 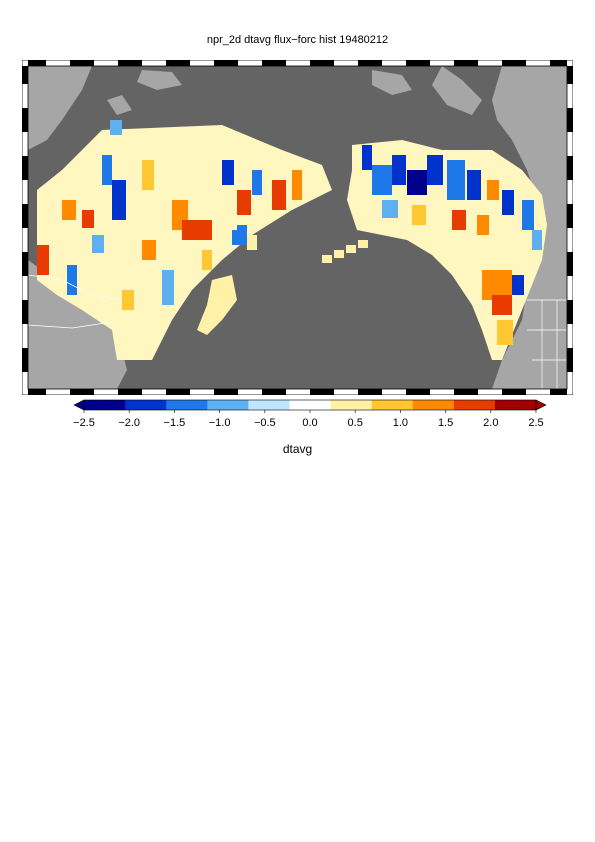 What do you see at coordinates (265, 423) in the screenshot?
I see `colorbar-tick-label: −0.5` at bounding box center [265, 423].